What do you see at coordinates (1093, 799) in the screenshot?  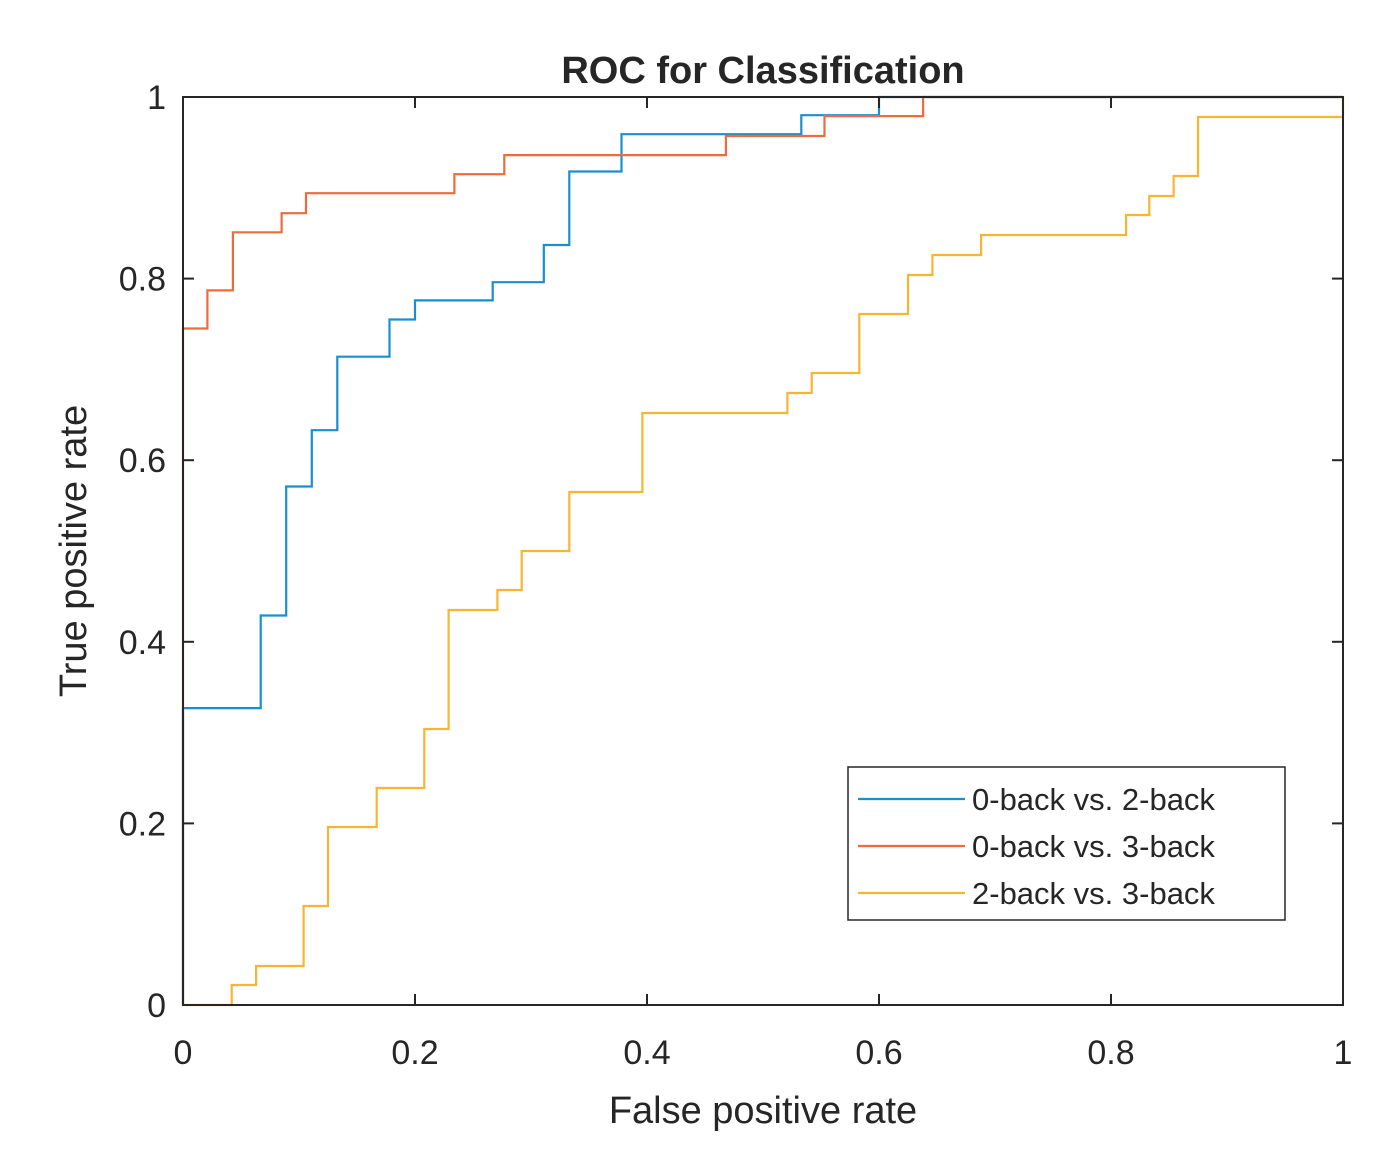 I see `legend-label: 0-back vs. 2-back` at bounding box center [1093, 799].